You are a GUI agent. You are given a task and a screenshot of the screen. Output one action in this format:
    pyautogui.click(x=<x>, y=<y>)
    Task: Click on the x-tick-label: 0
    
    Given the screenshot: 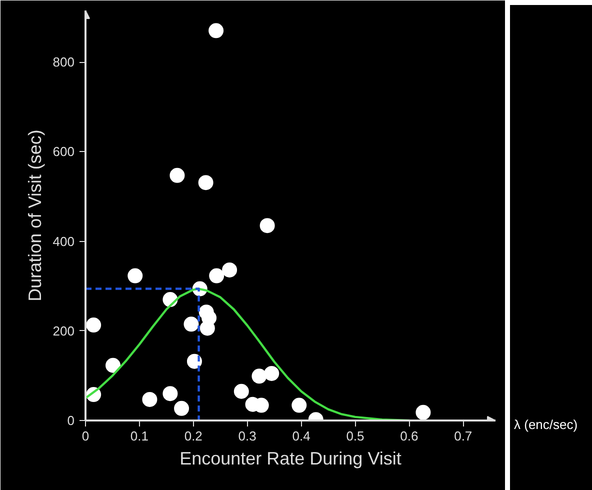 What is the action you would take?
    pyautogui.click(x=86, y=436)
    